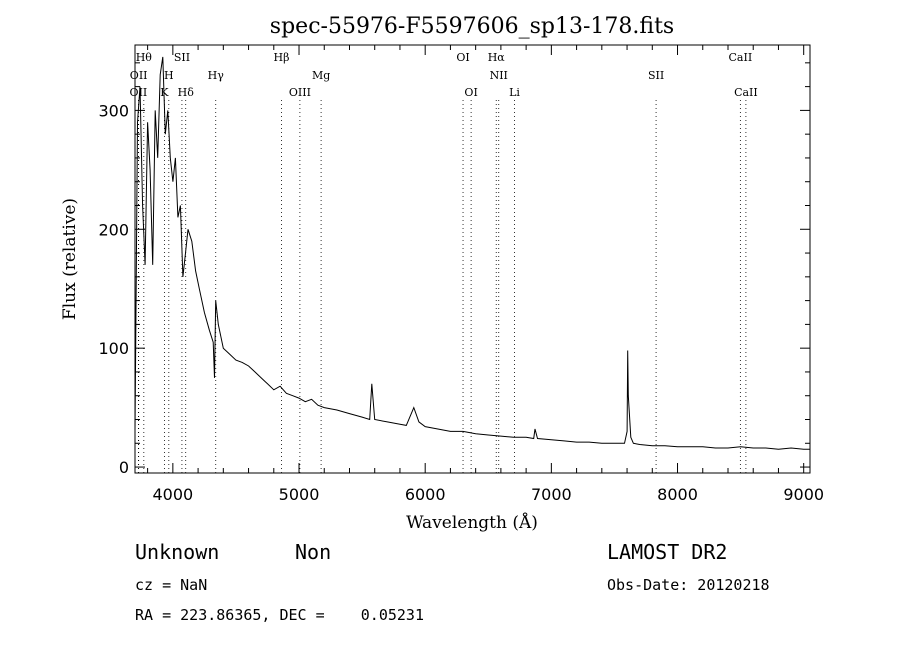 Image resolution: width=900 pixels, height=650 pixels. I want to click on y-tick-label-1: 100, so click(113, 348).